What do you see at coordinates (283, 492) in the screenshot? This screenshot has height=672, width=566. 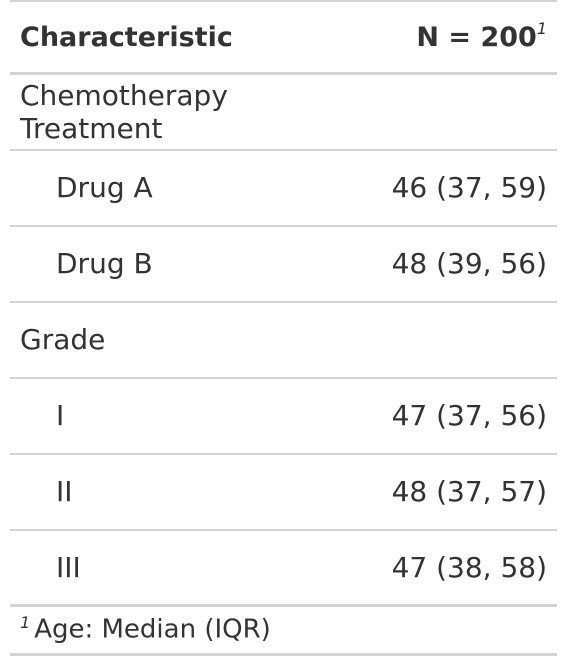 I see `table-row-grade-ii: II 48 (37, 57)` at bounding box center [283, 492].